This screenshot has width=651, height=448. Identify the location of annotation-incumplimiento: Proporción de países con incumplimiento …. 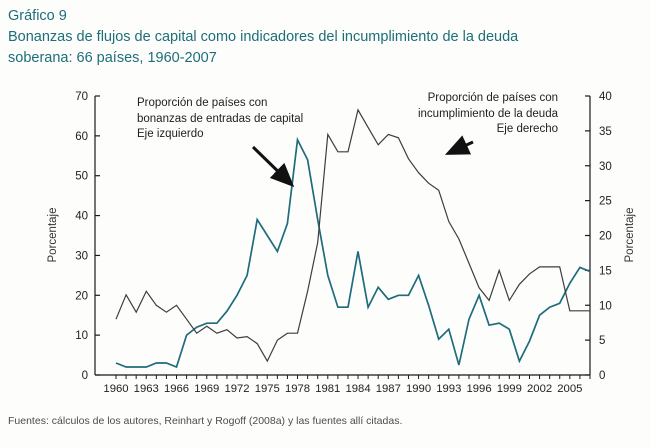
(458, 114).